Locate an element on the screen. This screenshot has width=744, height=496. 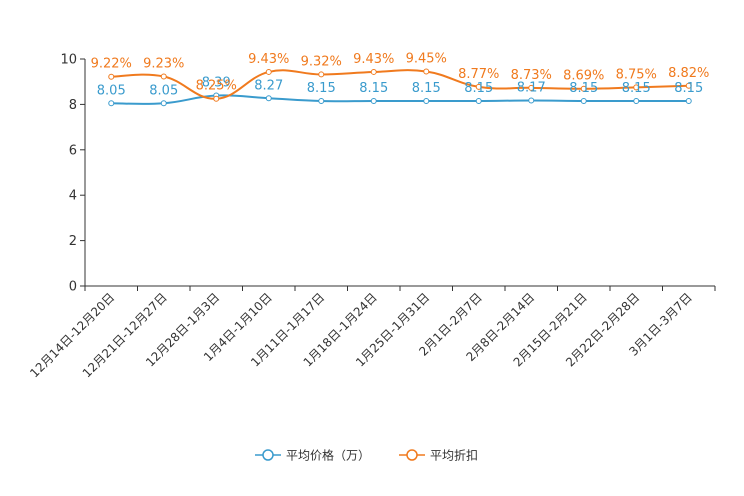
series-2-data-label: 8.25% is located at coordinates (216, 86).